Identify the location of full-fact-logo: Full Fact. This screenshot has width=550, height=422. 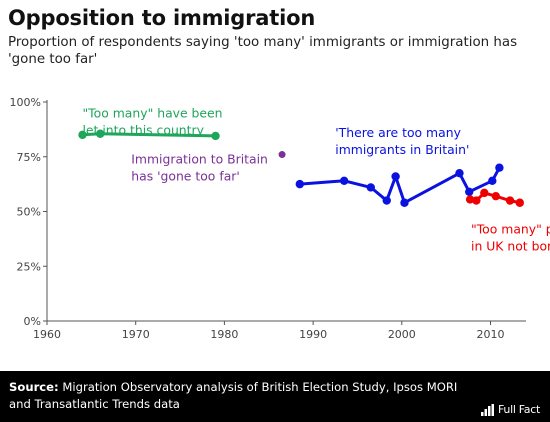
(510, 409).